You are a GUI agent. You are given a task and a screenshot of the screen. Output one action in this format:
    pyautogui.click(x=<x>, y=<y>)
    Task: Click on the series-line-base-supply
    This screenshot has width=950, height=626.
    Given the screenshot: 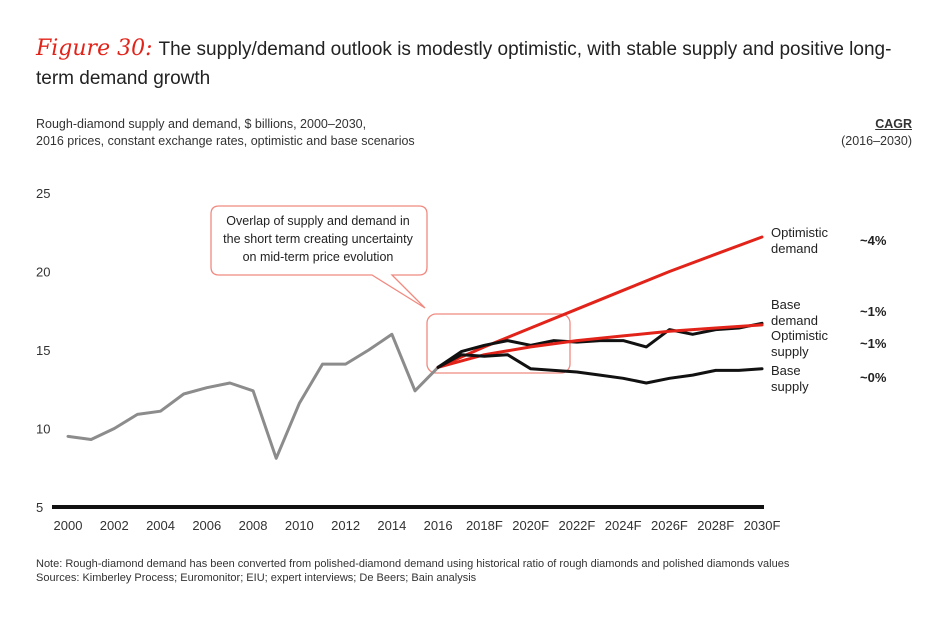 What is the action you would take?
    pyautogui.click(x=600, y=369)
    